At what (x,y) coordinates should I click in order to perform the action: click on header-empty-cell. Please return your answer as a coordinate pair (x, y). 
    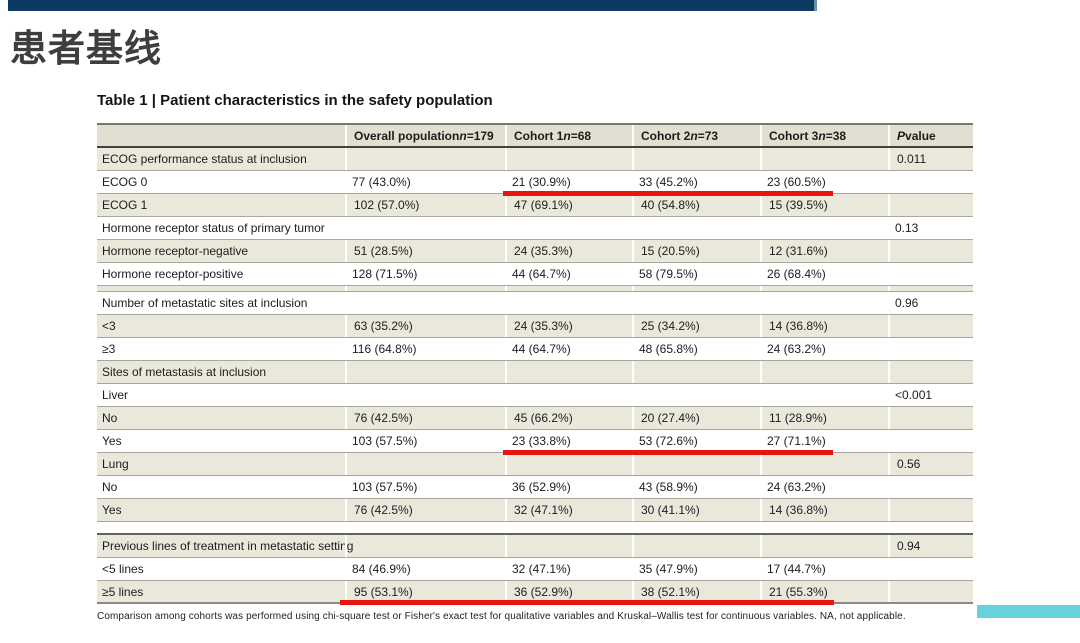
    Looking at the image, I should click on (221, 135).